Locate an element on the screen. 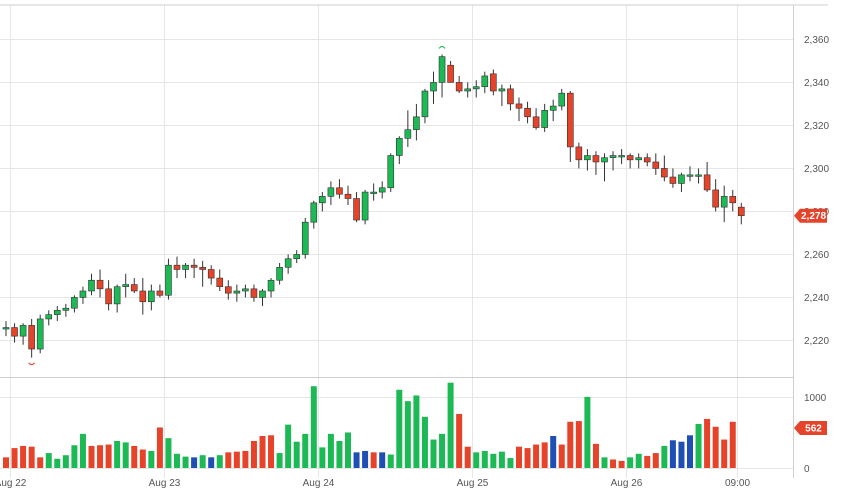  price-tick-label: 2,260 is located at coordinates (816, 255).